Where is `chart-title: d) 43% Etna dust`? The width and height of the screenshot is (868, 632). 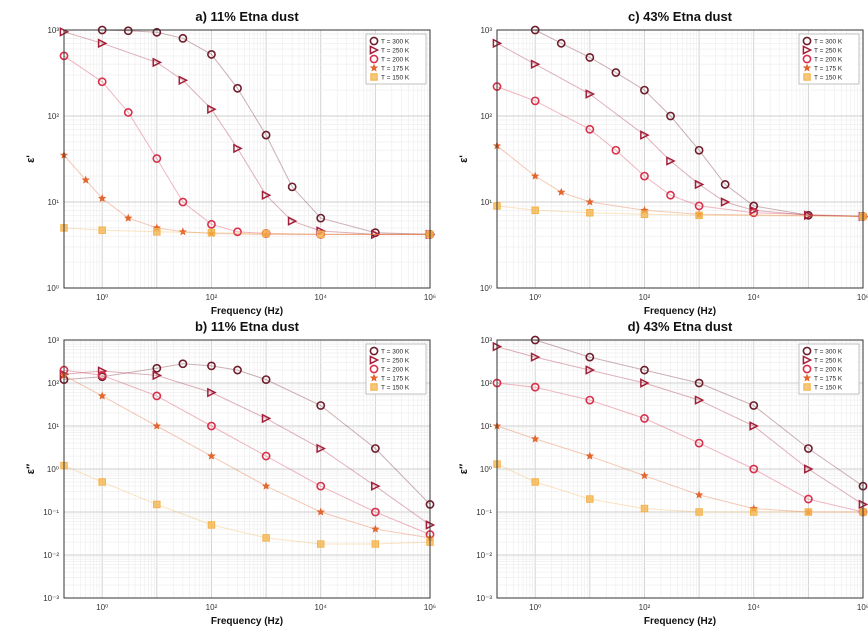
chart-title: d) 43% Etna dust is located at coordinates (680, 326).